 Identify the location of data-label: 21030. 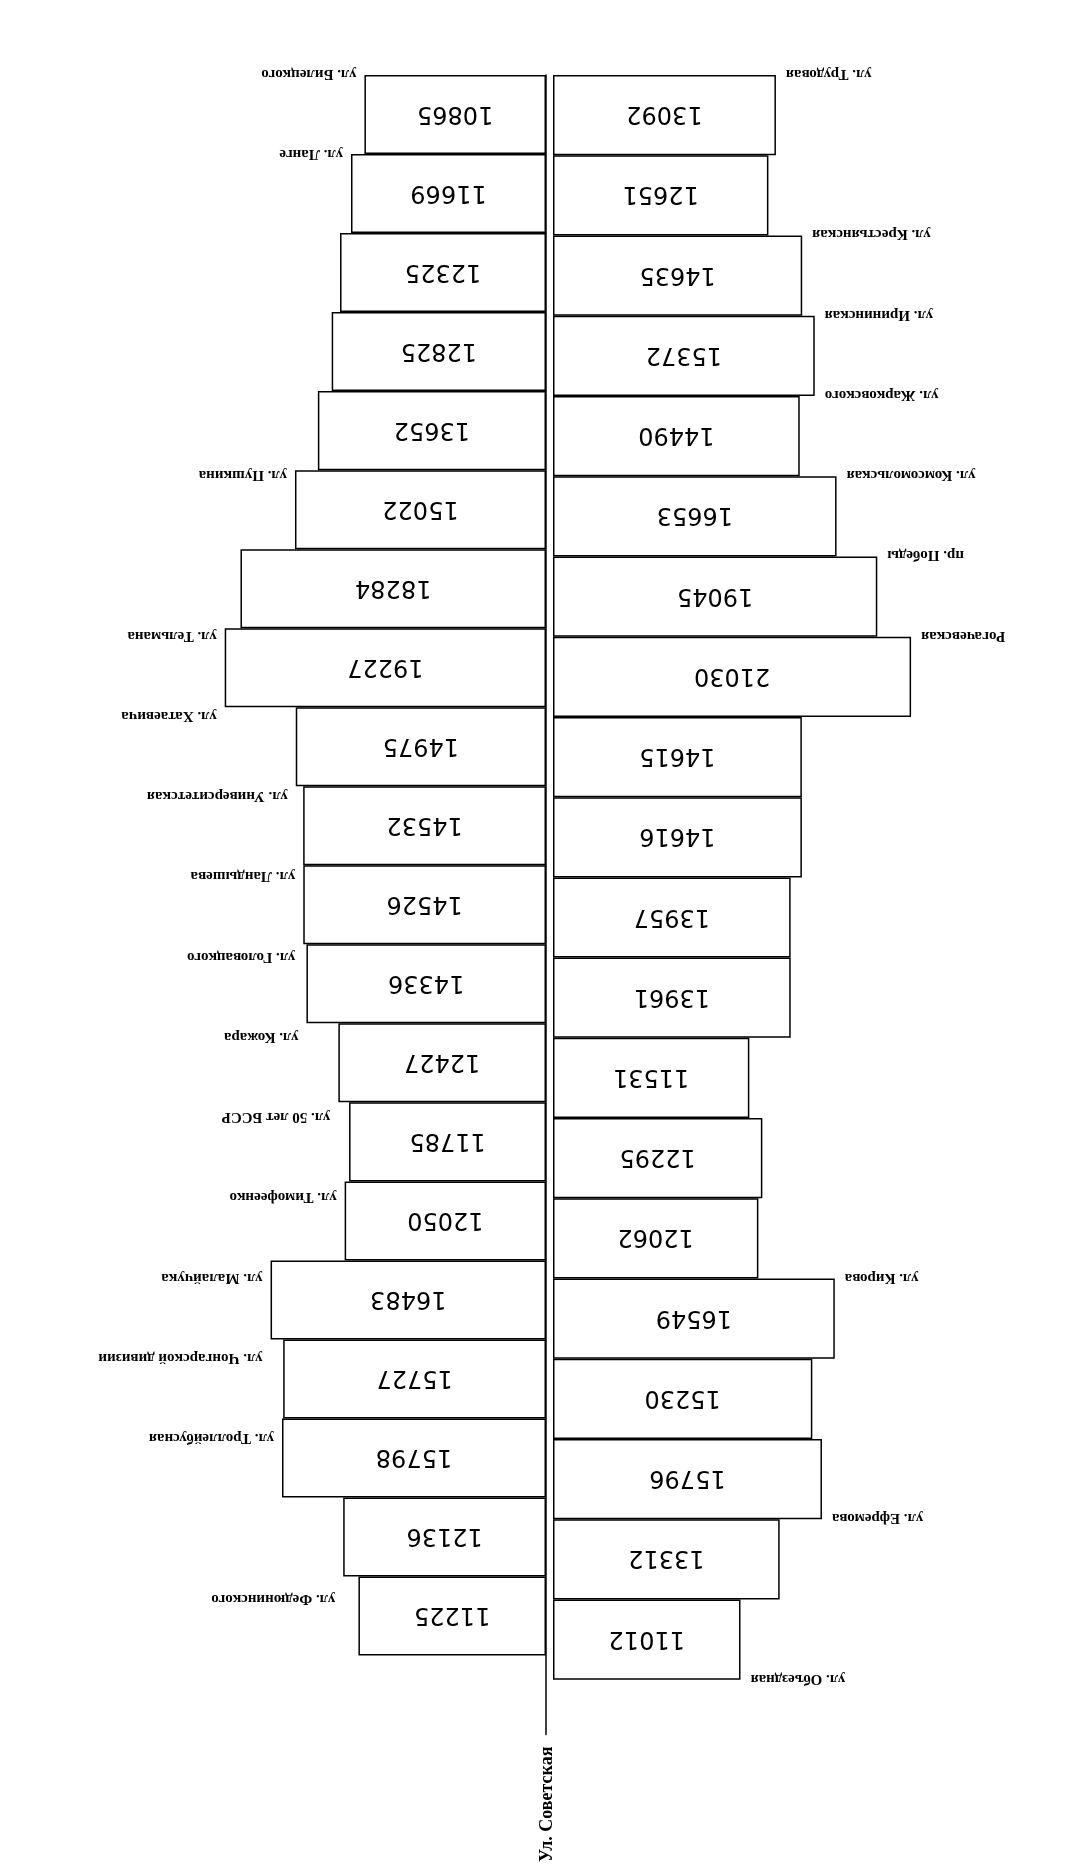
(732, 676).